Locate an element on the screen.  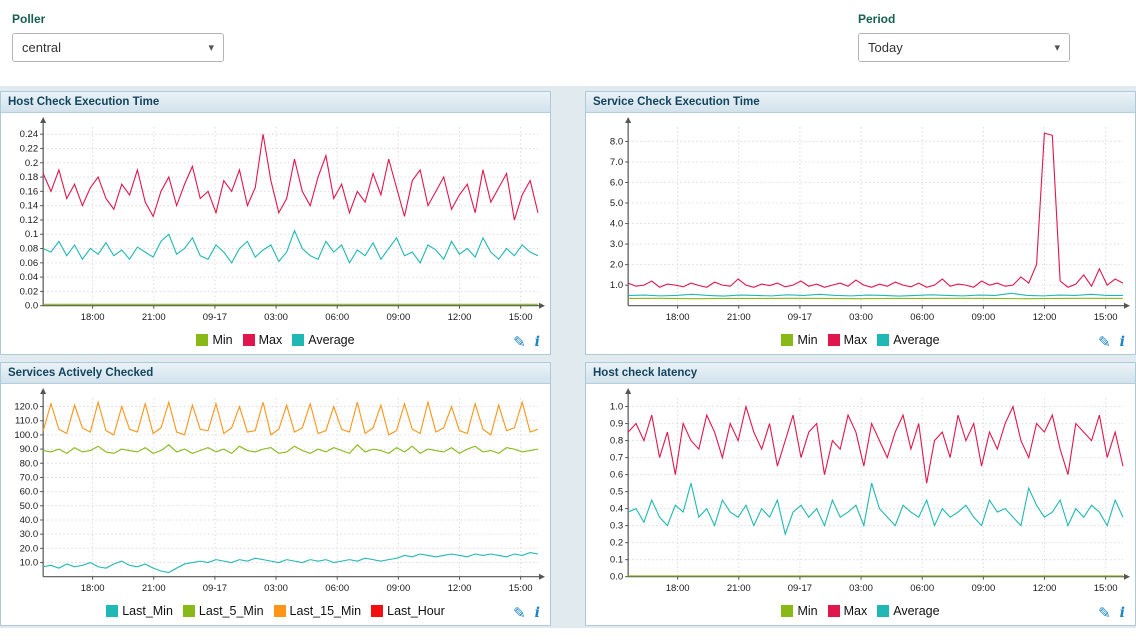
svg-text: 8.0 is located at coordinates (616, 141).